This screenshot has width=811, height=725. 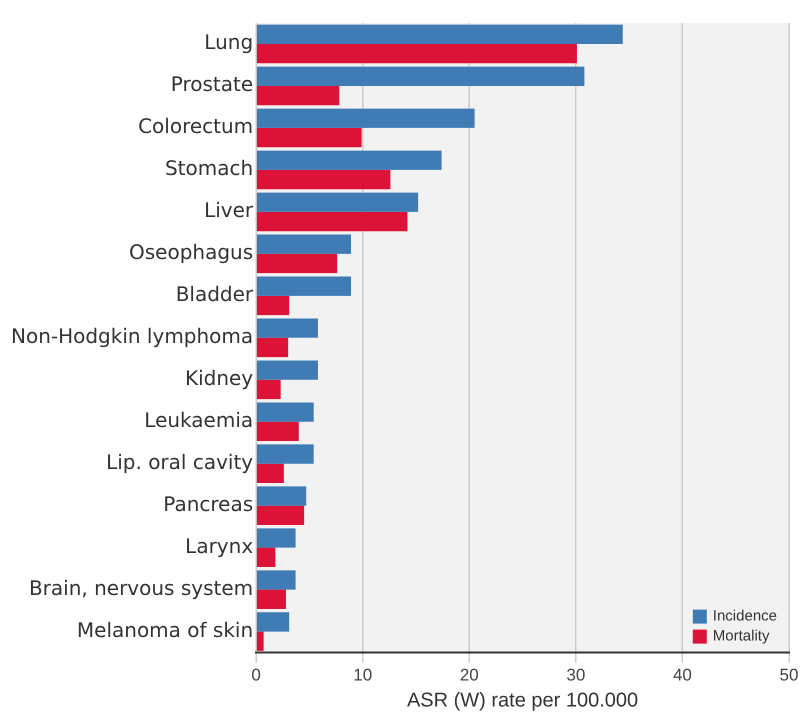 What do you see at coordinates (208, 504) in the screenshot?
I see `y-tick-label: Pancreas` at bounding box center [208, 504].